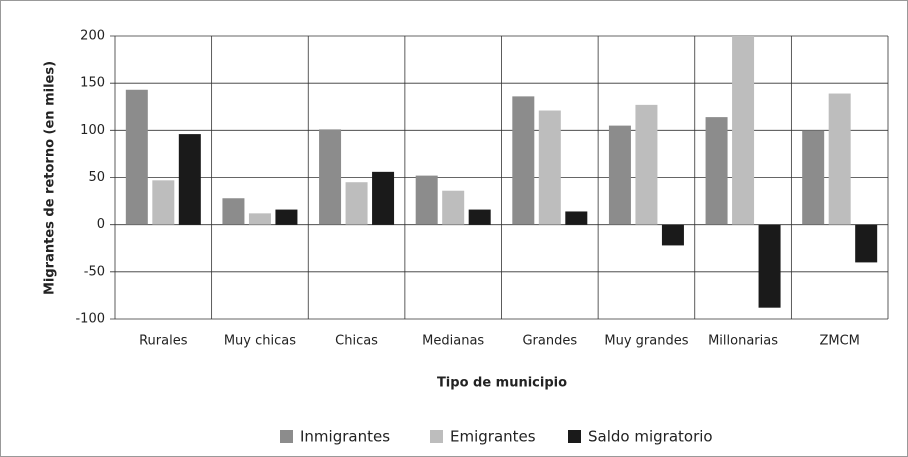  I want to click on y-tick-label: 200, so click(92, 36).